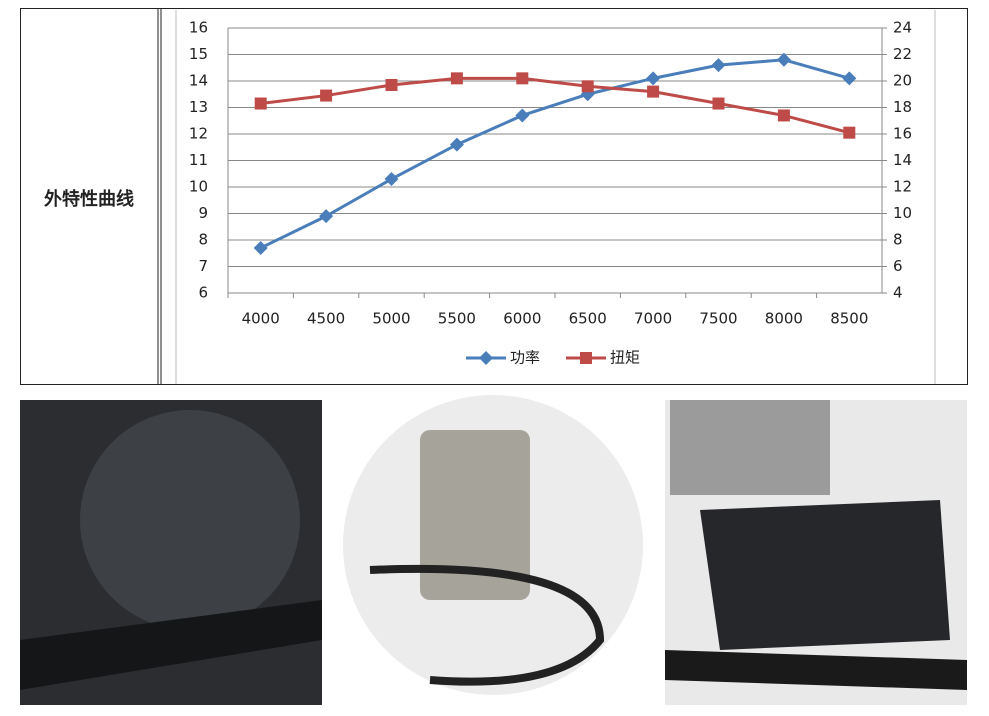 This screenshot has width=989, height=716. I want to click on x-tick-label: 6000, so click(522, 319).